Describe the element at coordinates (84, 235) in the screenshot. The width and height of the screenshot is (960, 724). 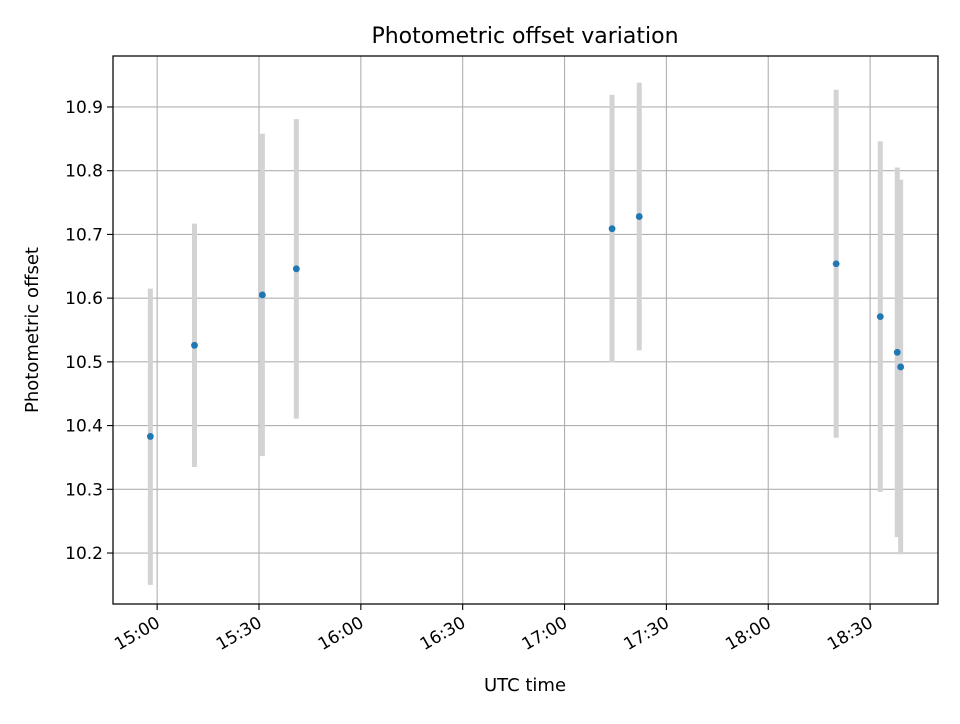
I see `y-tick-label: 10.7` at that location.